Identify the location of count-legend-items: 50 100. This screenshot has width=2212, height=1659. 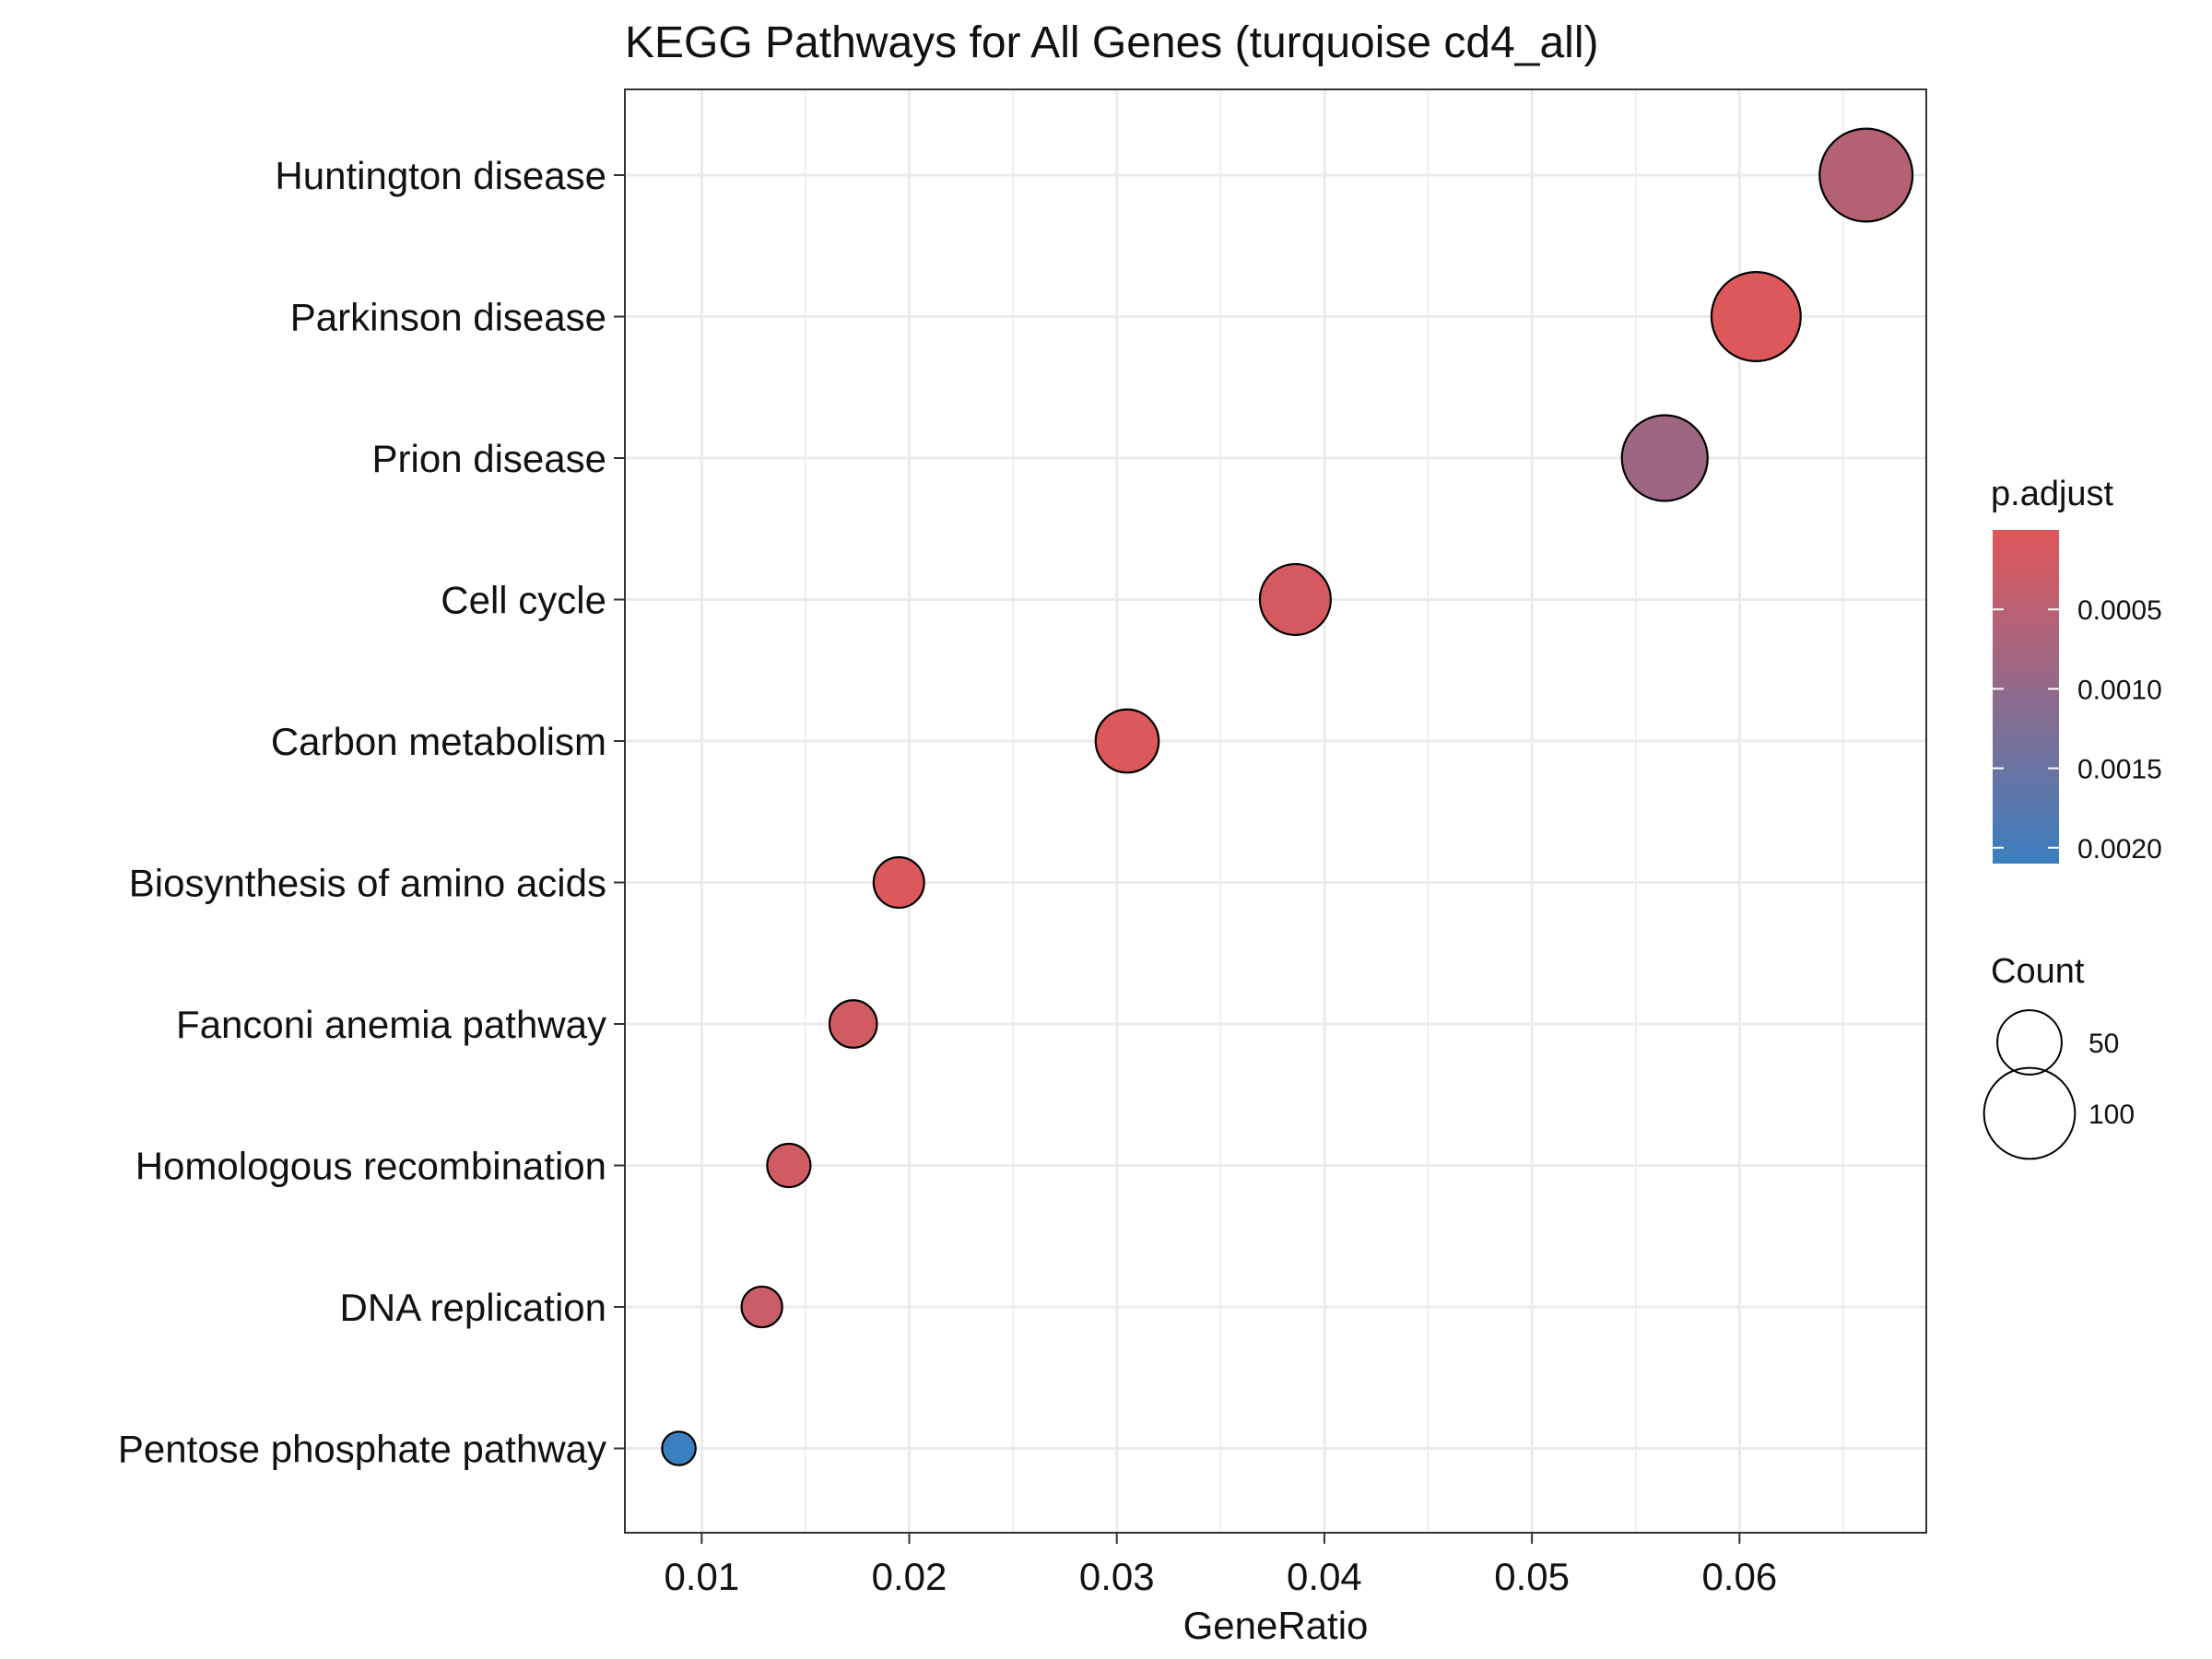
(2059, 1084).